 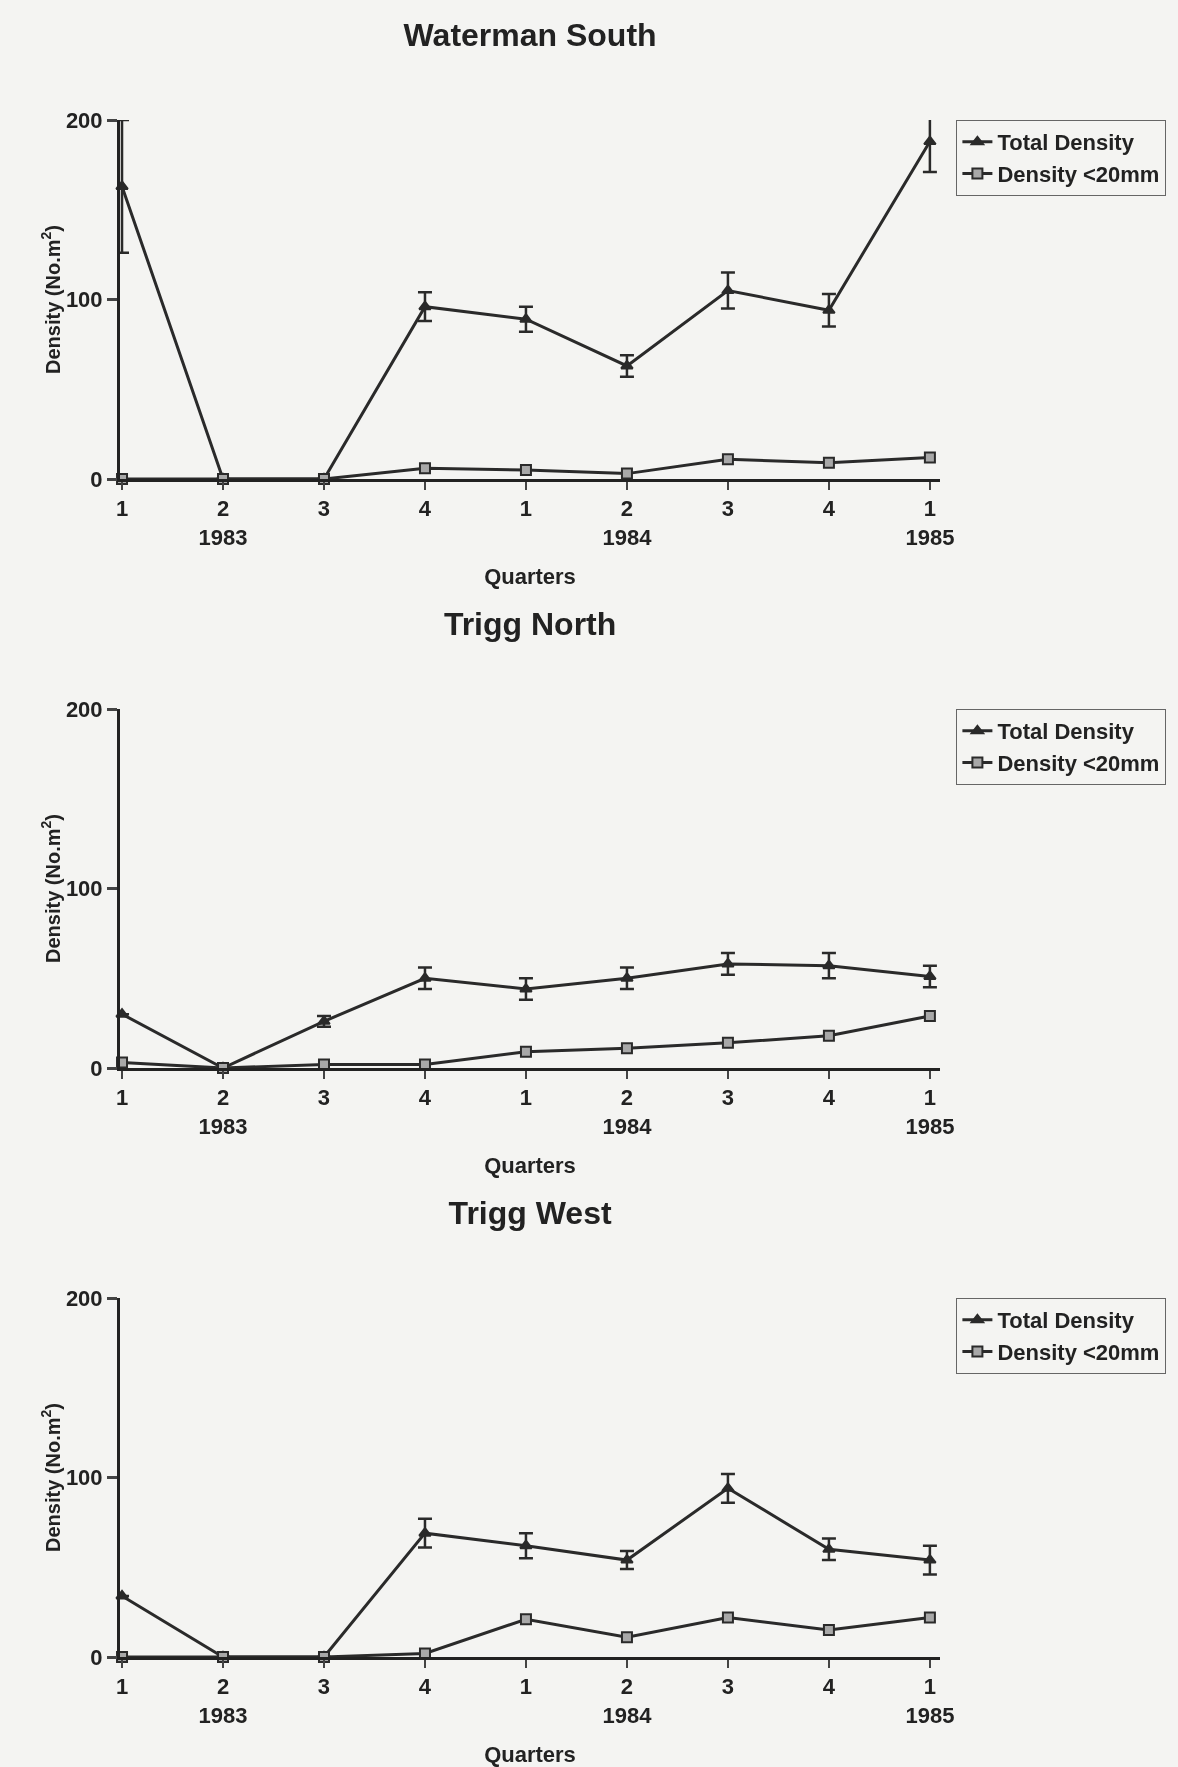 What do you see at coordinates (530, 34) in the screenshot?
I see `chart-title: Waterman South` at bounding box center [530, 34].